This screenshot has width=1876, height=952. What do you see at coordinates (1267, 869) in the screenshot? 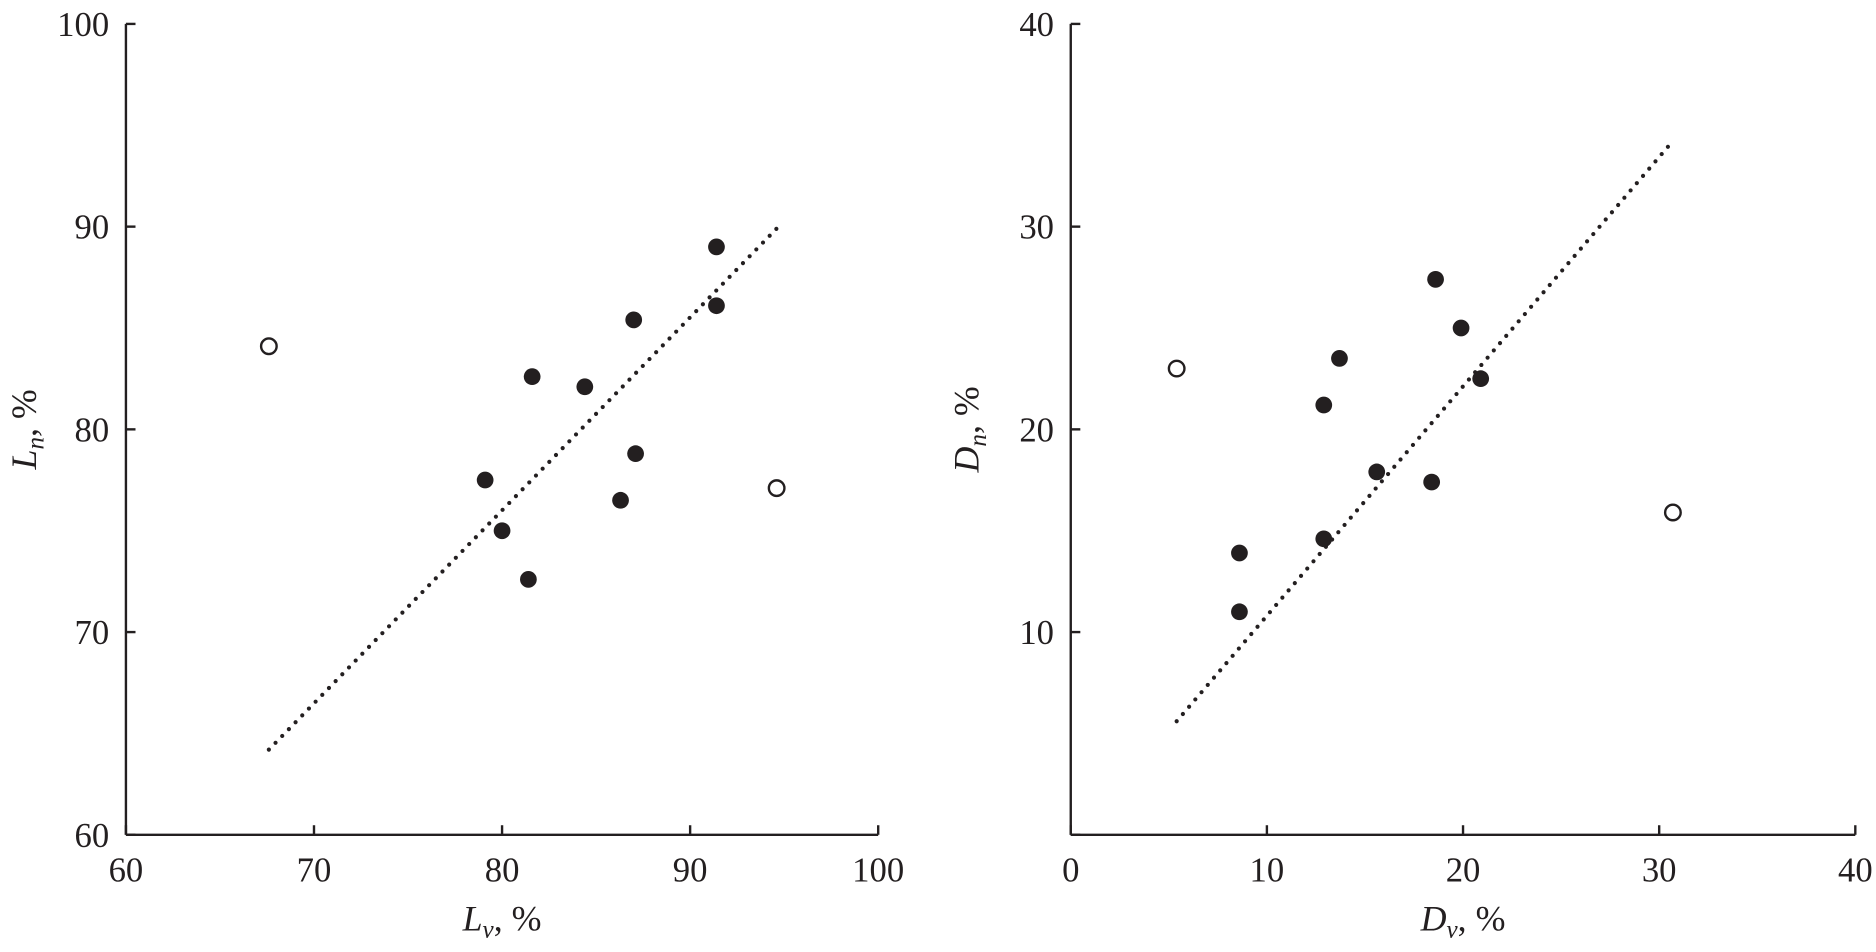
I see `x-tick-label: 10` at bounding box center [1267, 869].